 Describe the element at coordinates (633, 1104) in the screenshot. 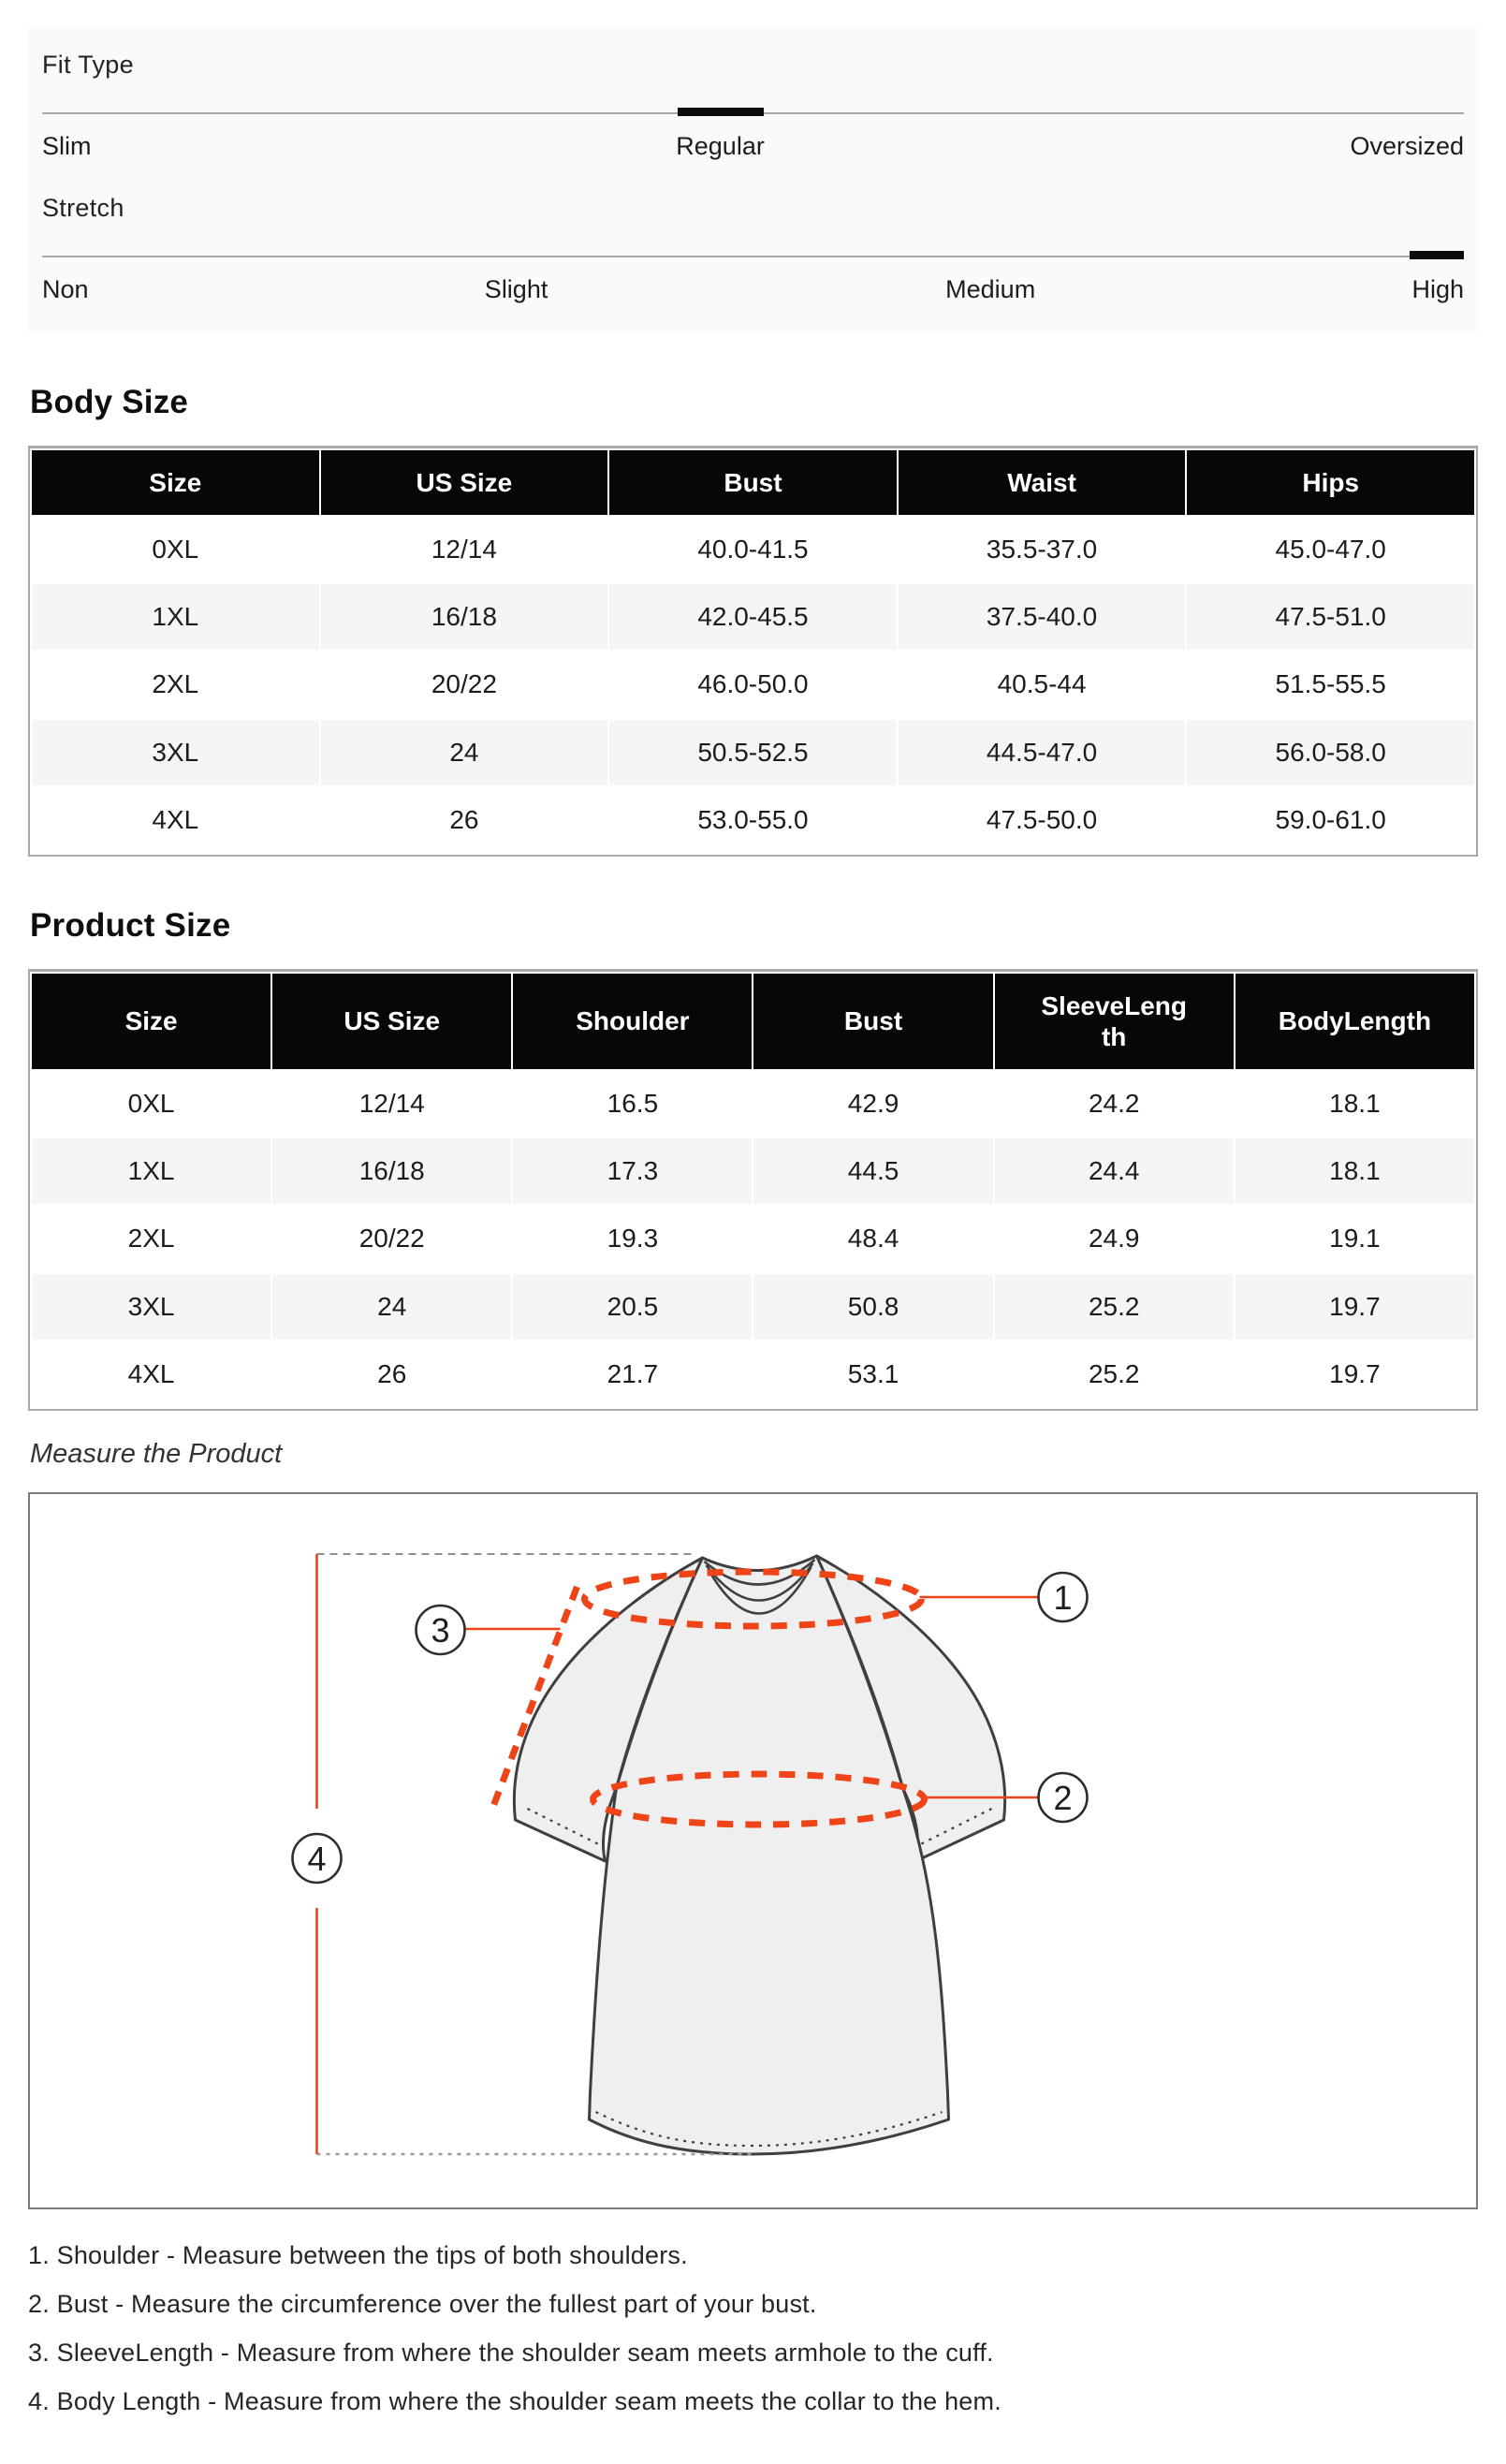

I see `table-cell: 16.5` at that location.